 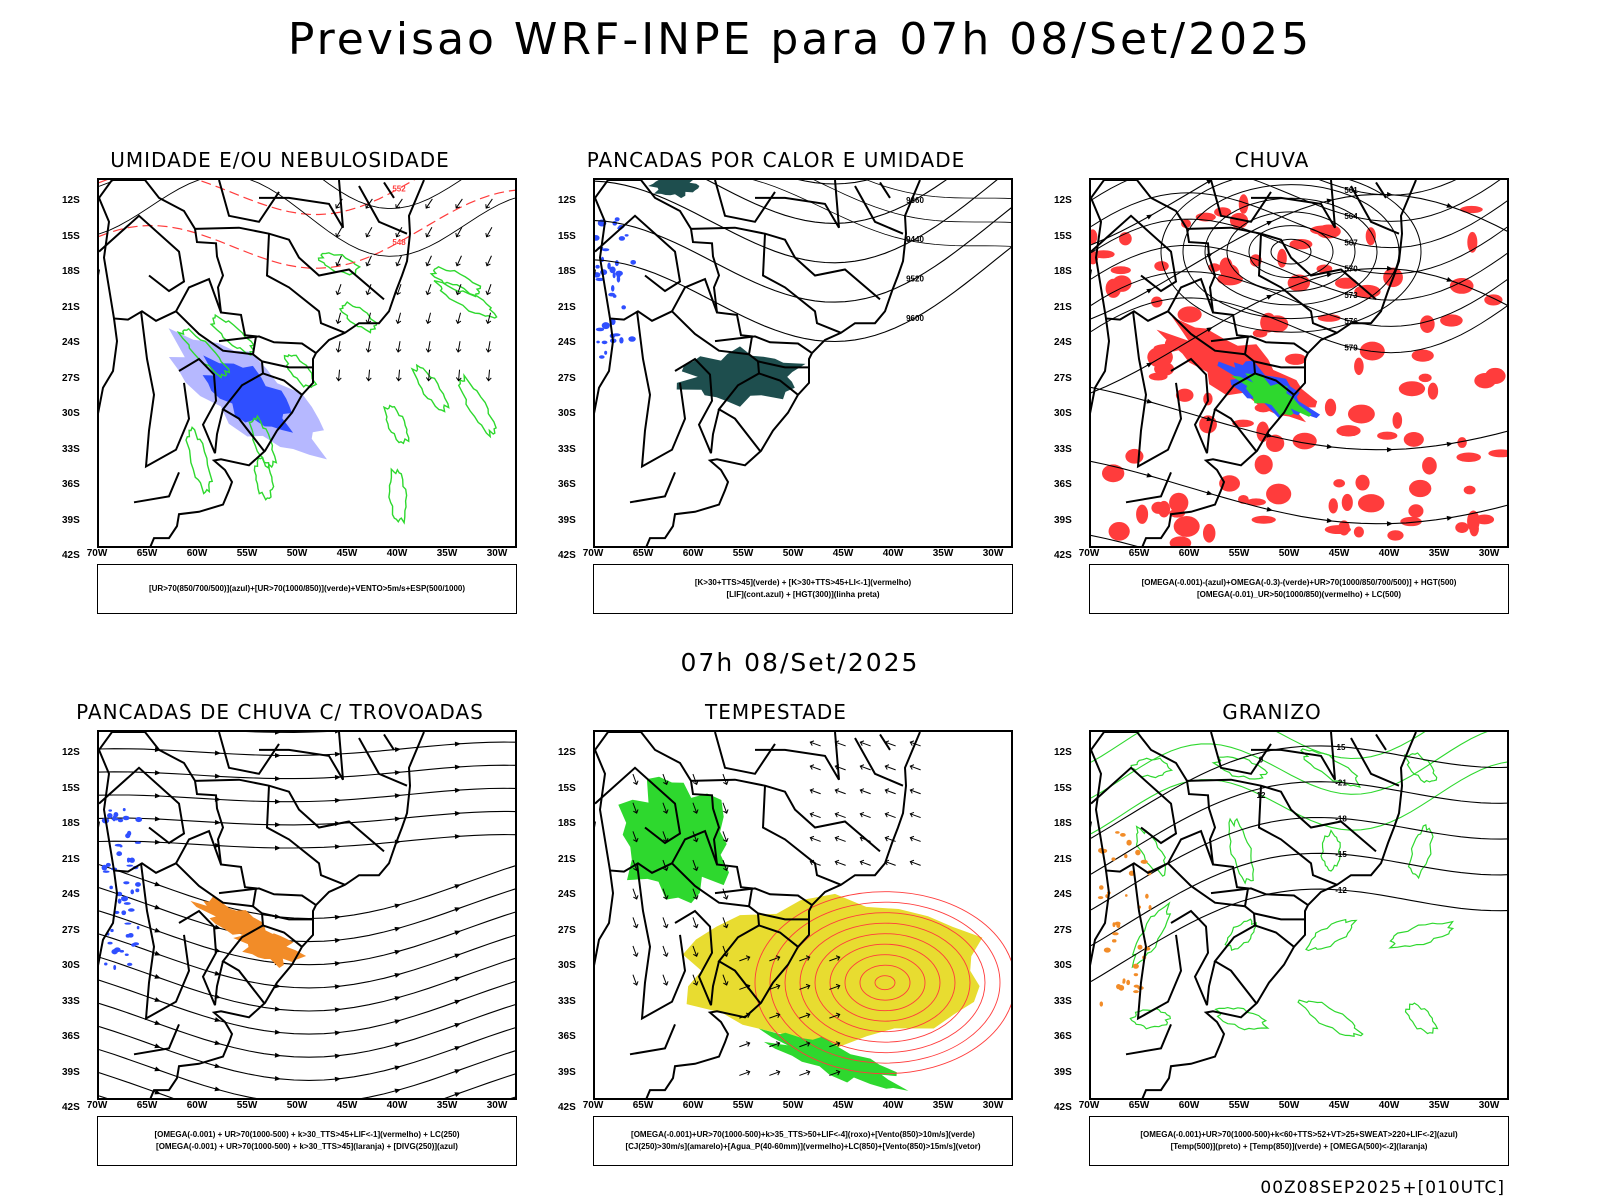 I want to click on lon-tick-label: 70W, so click(x=97, y=1105).